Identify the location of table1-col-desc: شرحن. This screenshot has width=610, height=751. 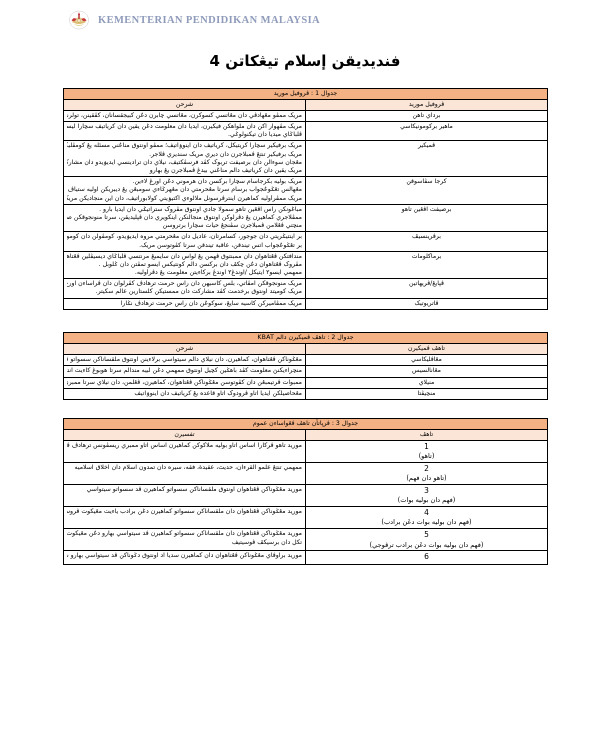
(184, 104).